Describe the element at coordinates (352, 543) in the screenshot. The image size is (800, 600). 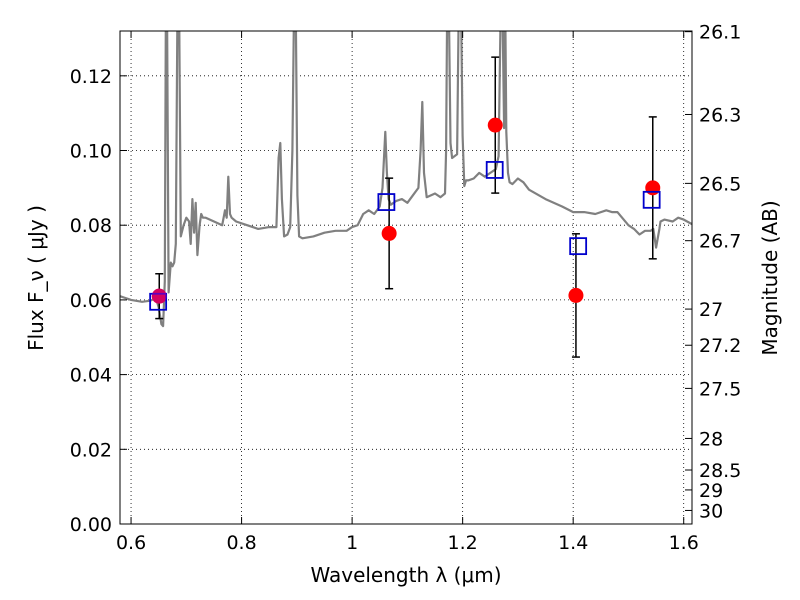
I see `x-tick-label: 1` at that location.